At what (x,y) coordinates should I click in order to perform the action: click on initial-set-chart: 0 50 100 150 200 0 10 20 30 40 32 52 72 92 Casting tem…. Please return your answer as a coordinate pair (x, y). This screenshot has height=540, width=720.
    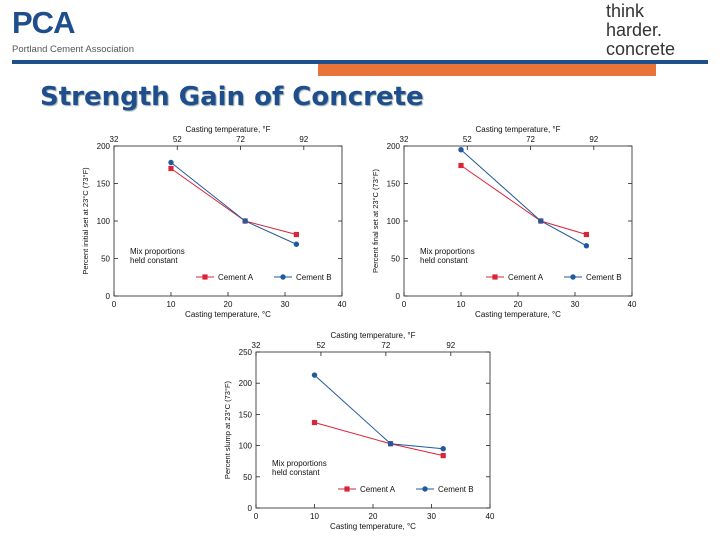
    Looking at the image, I should click on (214, 222).